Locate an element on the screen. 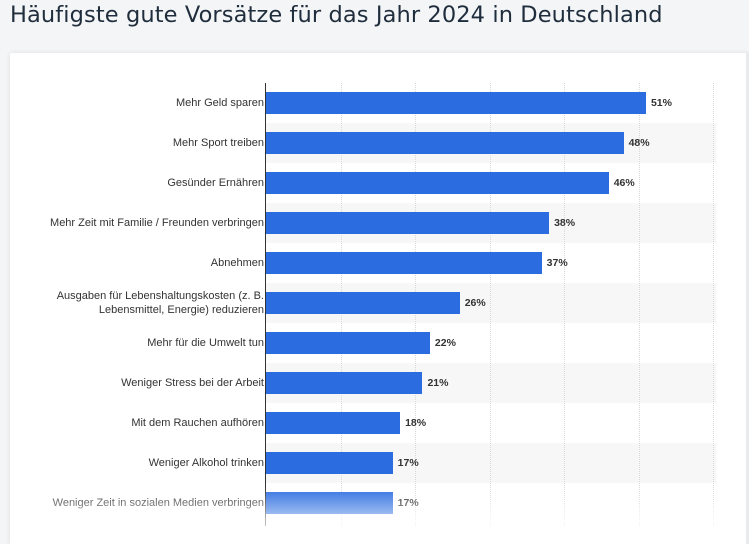  bar-row: Weniger Alkohol trinken 17% is located at coordinates (379, 463).